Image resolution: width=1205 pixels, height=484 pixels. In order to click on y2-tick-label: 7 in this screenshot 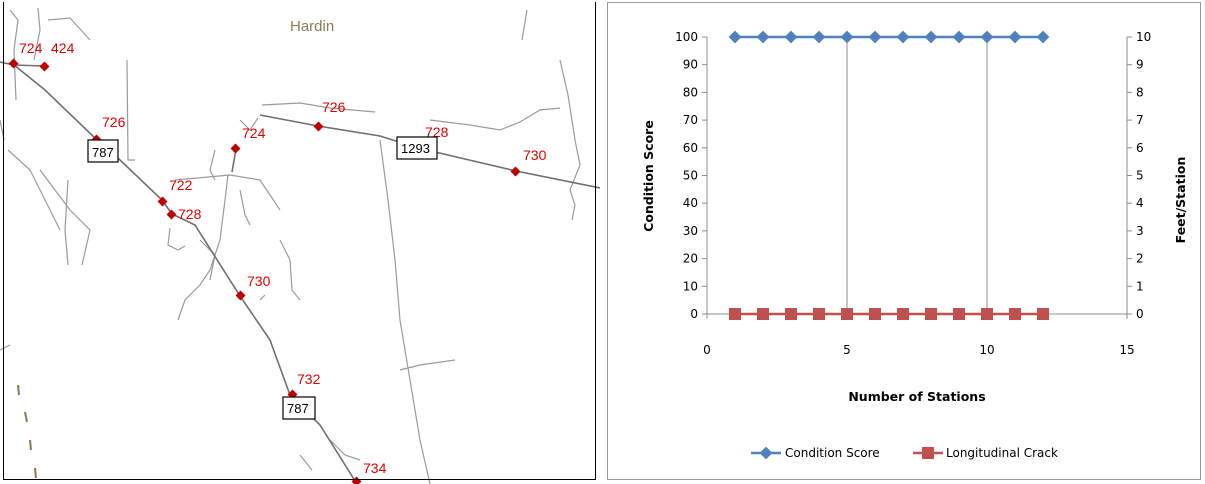, I will do `click(1140, 120)`.